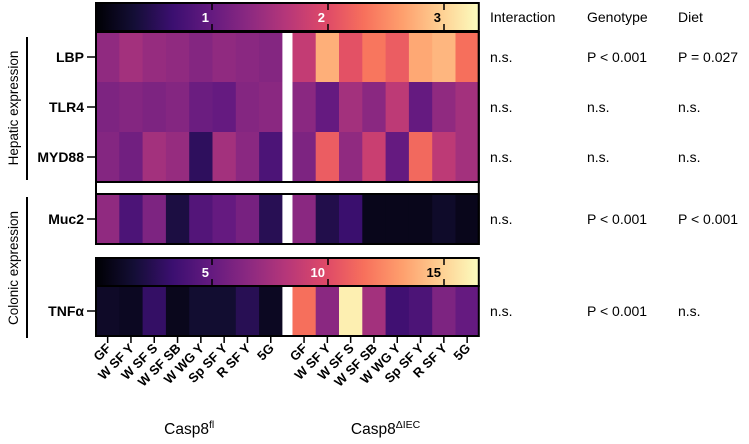  Describe the element at coordinates (522, 17) in the screenshot. I see `stat-header-interaction: Interaction` at that location.